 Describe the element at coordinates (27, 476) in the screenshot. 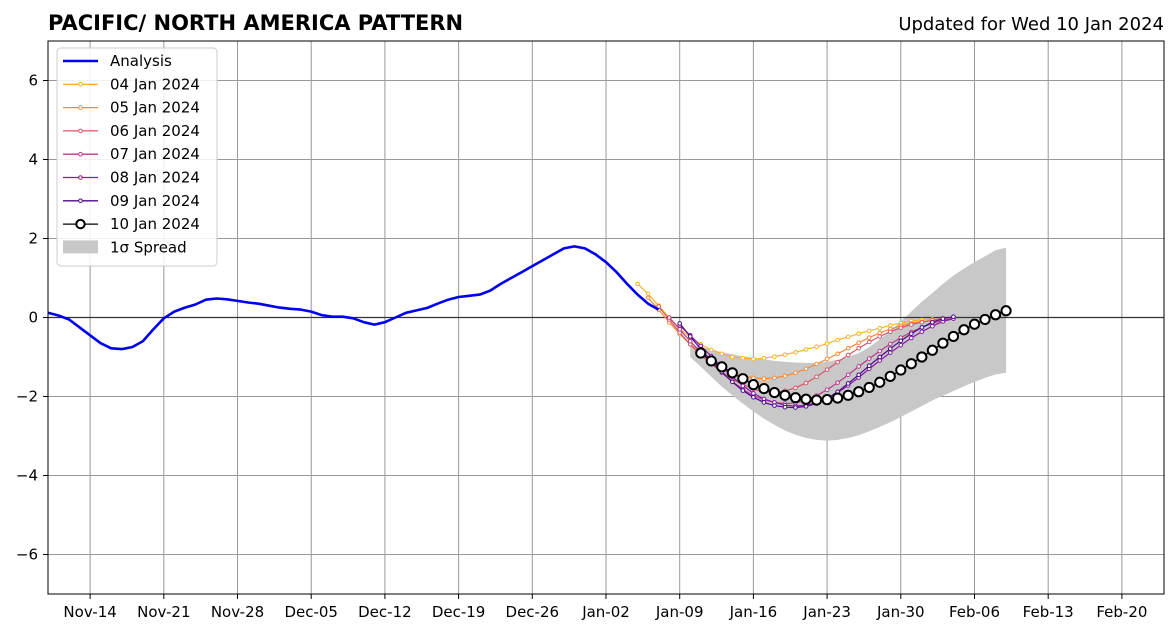

I see `y-tick-label: −4` at that location.